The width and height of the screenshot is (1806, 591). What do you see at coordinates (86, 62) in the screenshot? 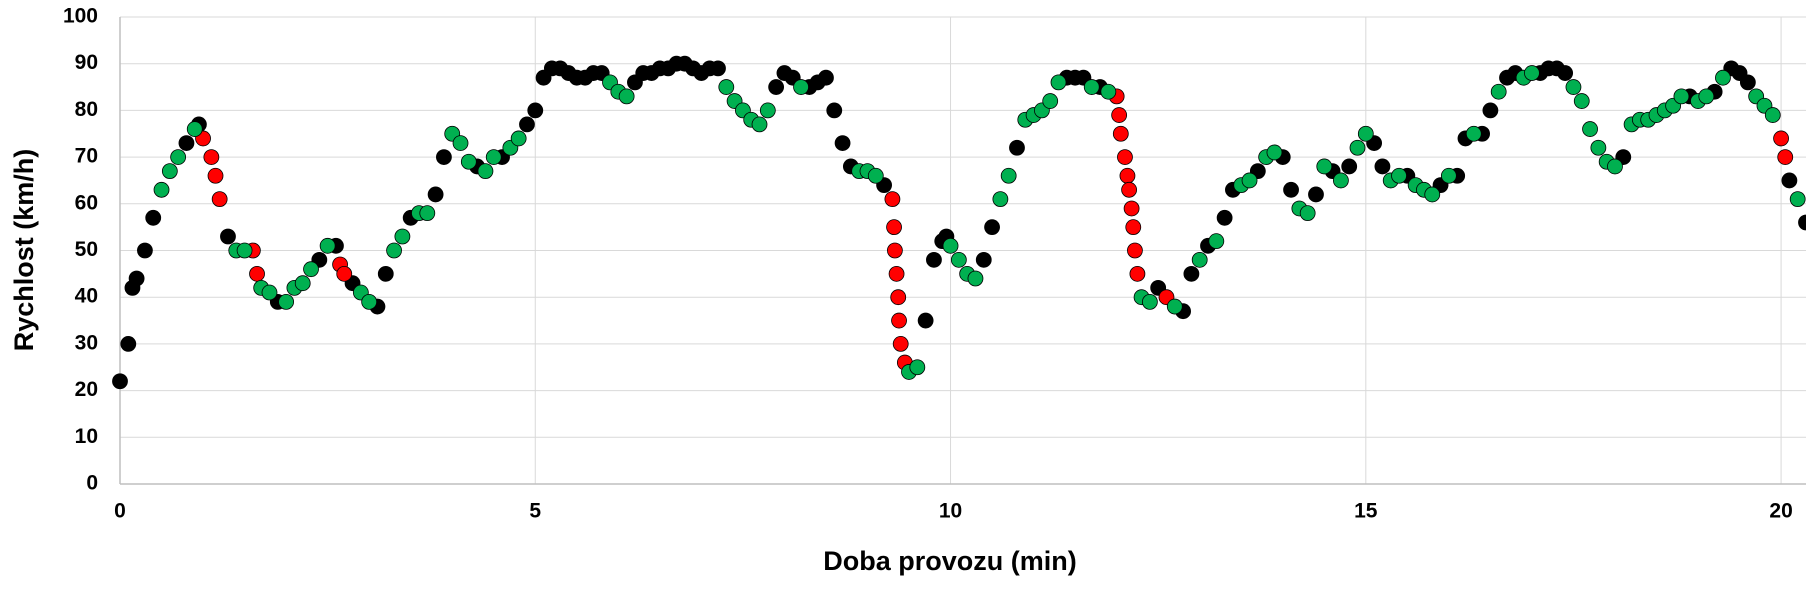
I see `y-tick-label: 90` at bounding box center [86, 62].